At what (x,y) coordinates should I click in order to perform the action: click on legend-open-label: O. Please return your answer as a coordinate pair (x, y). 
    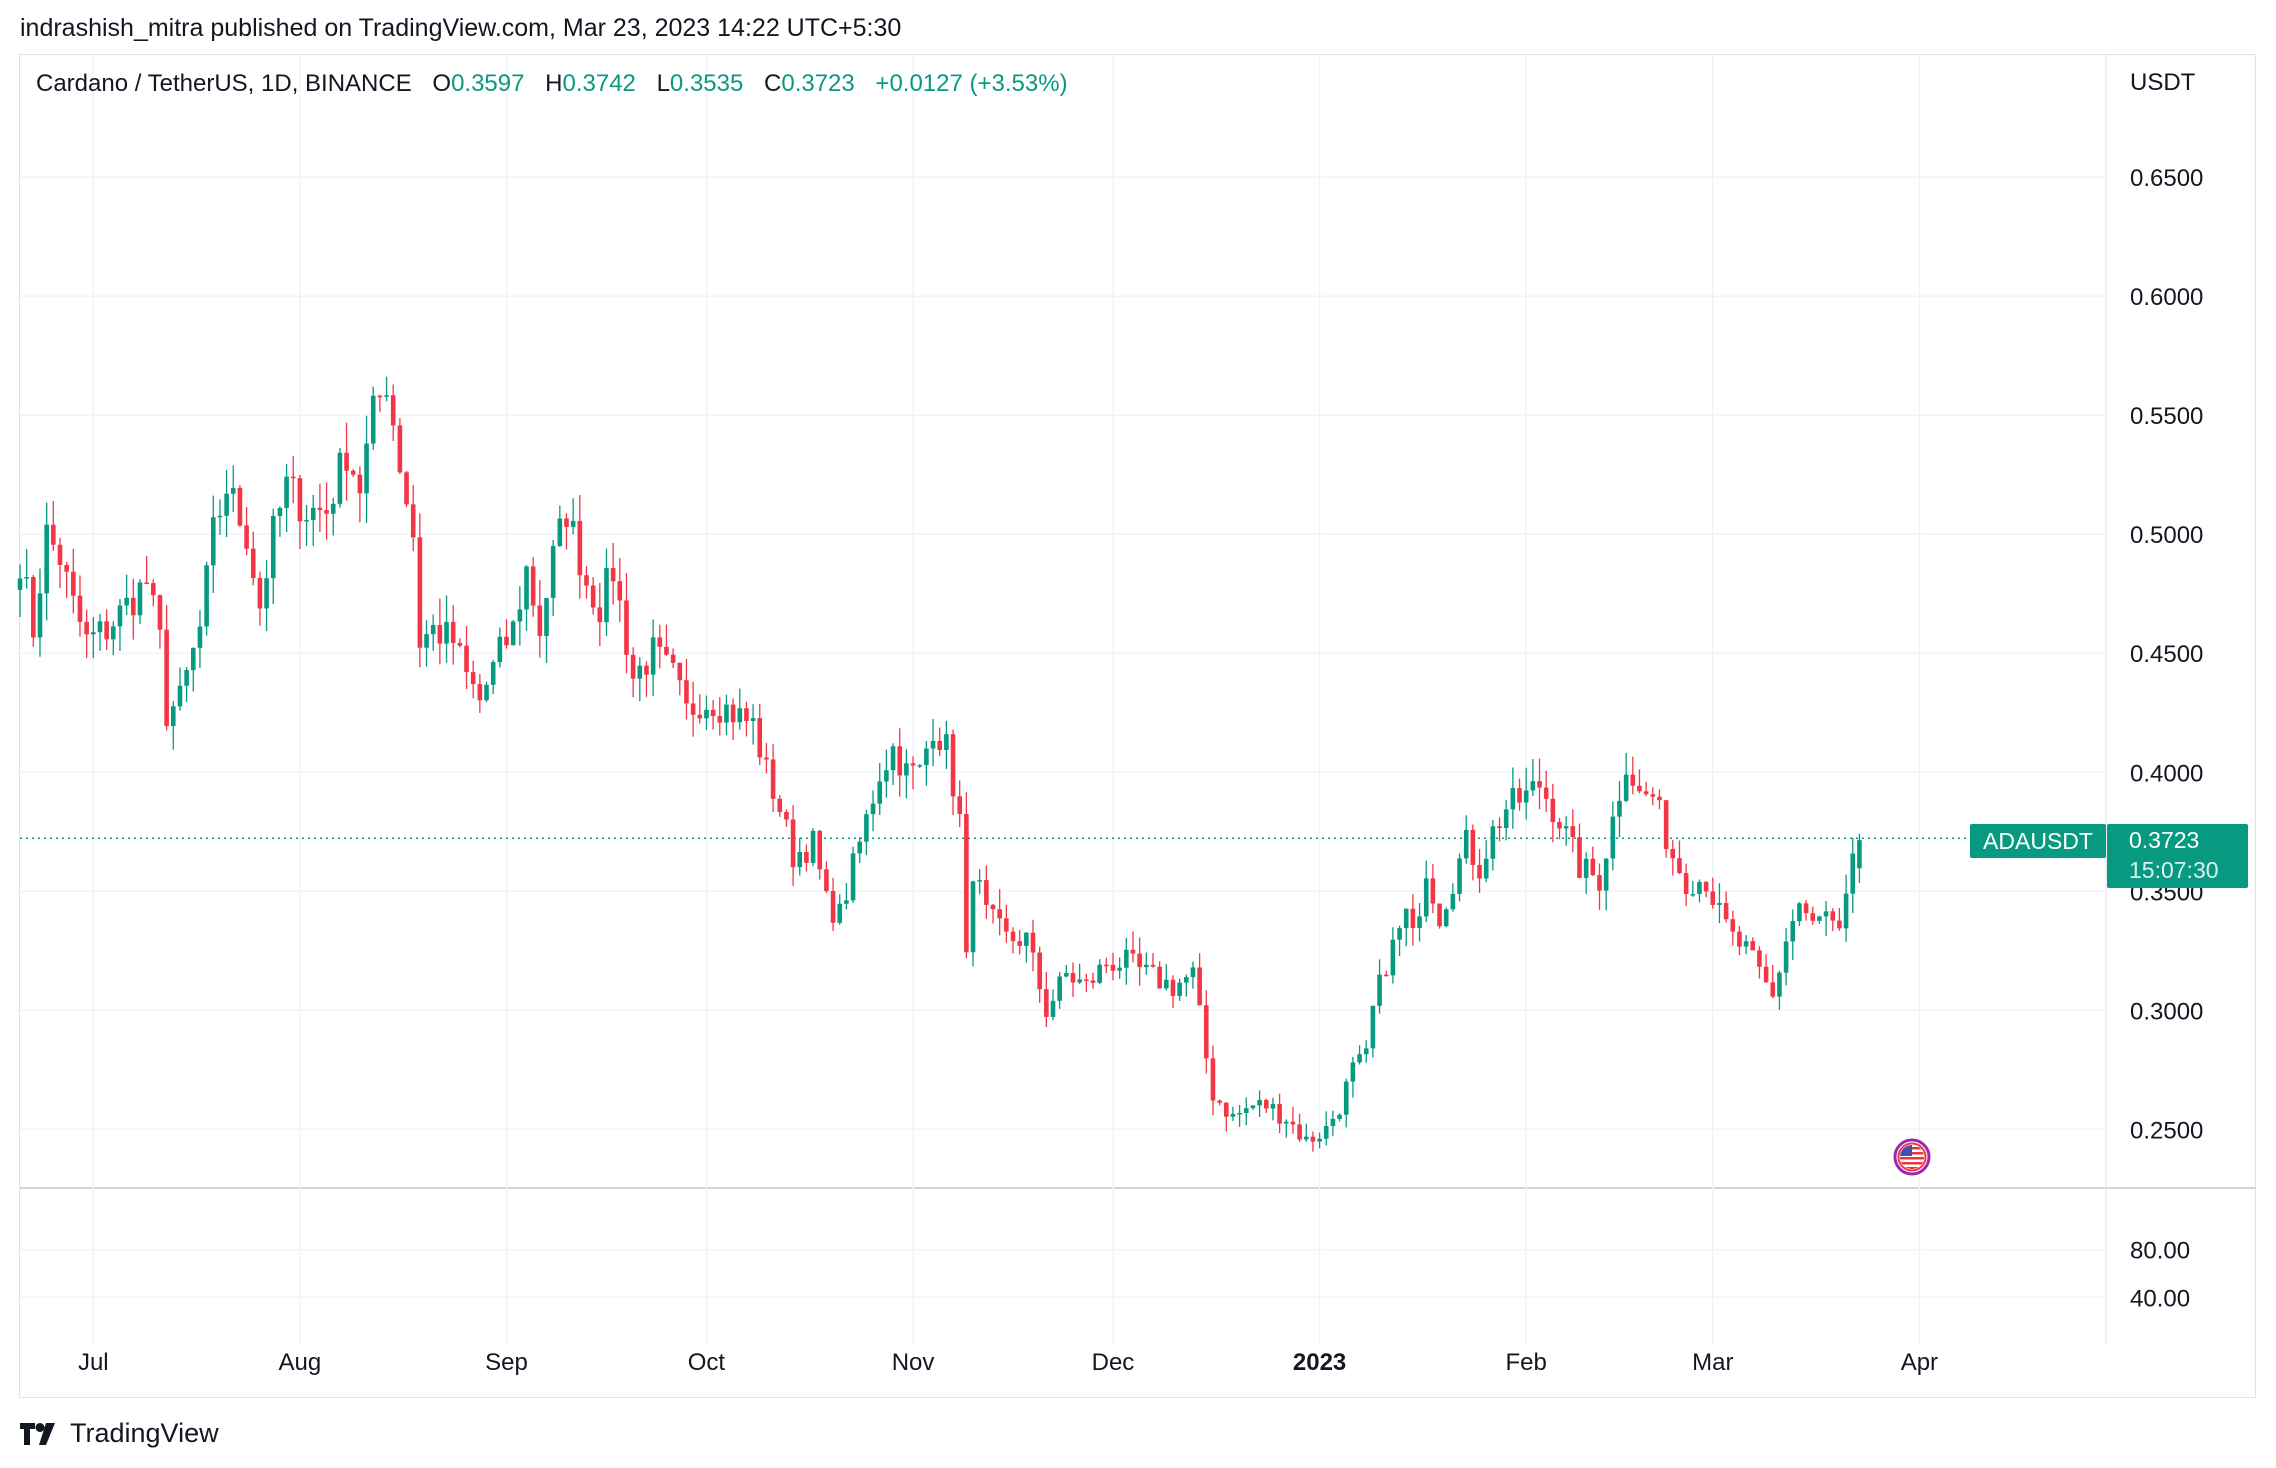
    Looking at the image, I should click on (442, 83).